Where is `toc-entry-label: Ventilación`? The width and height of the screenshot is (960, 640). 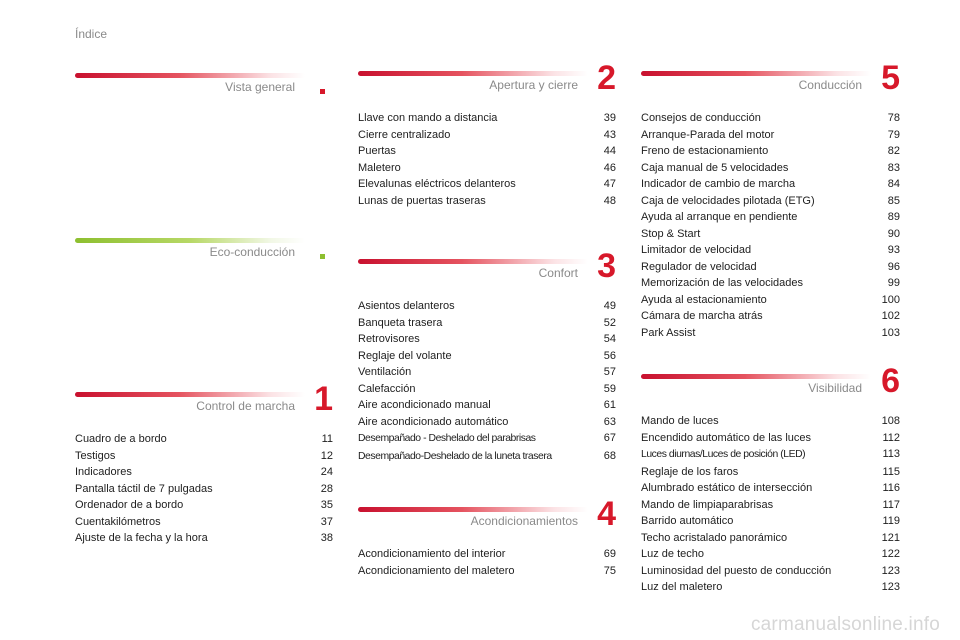
toc-entry-label: Ventilación is located at coordinates (385, 372).